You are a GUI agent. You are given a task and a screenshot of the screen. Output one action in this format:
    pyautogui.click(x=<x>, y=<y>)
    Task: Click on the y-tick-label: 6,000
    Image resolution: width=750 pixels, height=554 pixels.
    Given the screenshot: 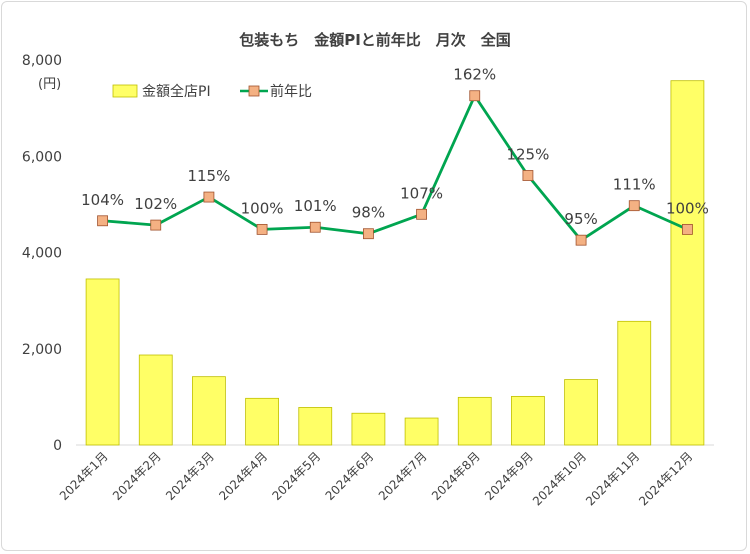 What is the action you would take?
    pyautogui.click(x=42, y=157)
    